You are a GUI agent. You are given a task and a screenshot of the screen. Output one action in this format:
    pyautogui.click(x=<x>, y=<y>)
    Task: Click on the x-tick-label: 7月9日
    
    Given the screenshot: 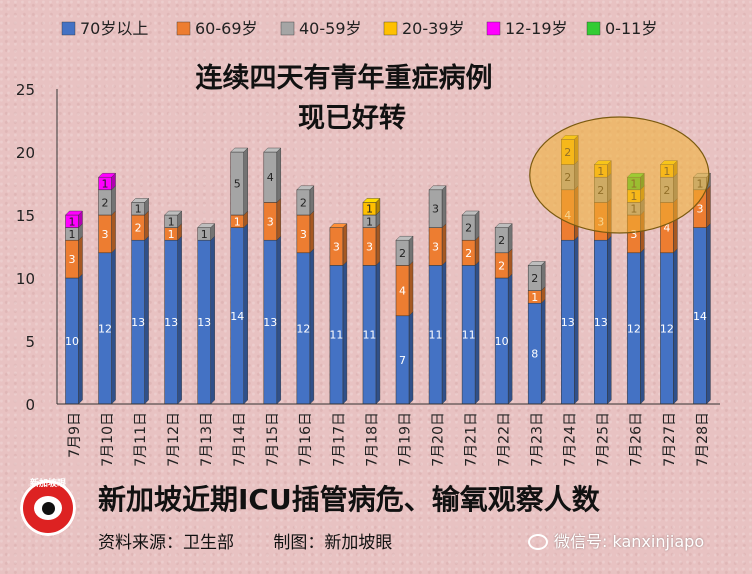 What is the action you would take?
    pyautogui.click(x=75, y=435)
    